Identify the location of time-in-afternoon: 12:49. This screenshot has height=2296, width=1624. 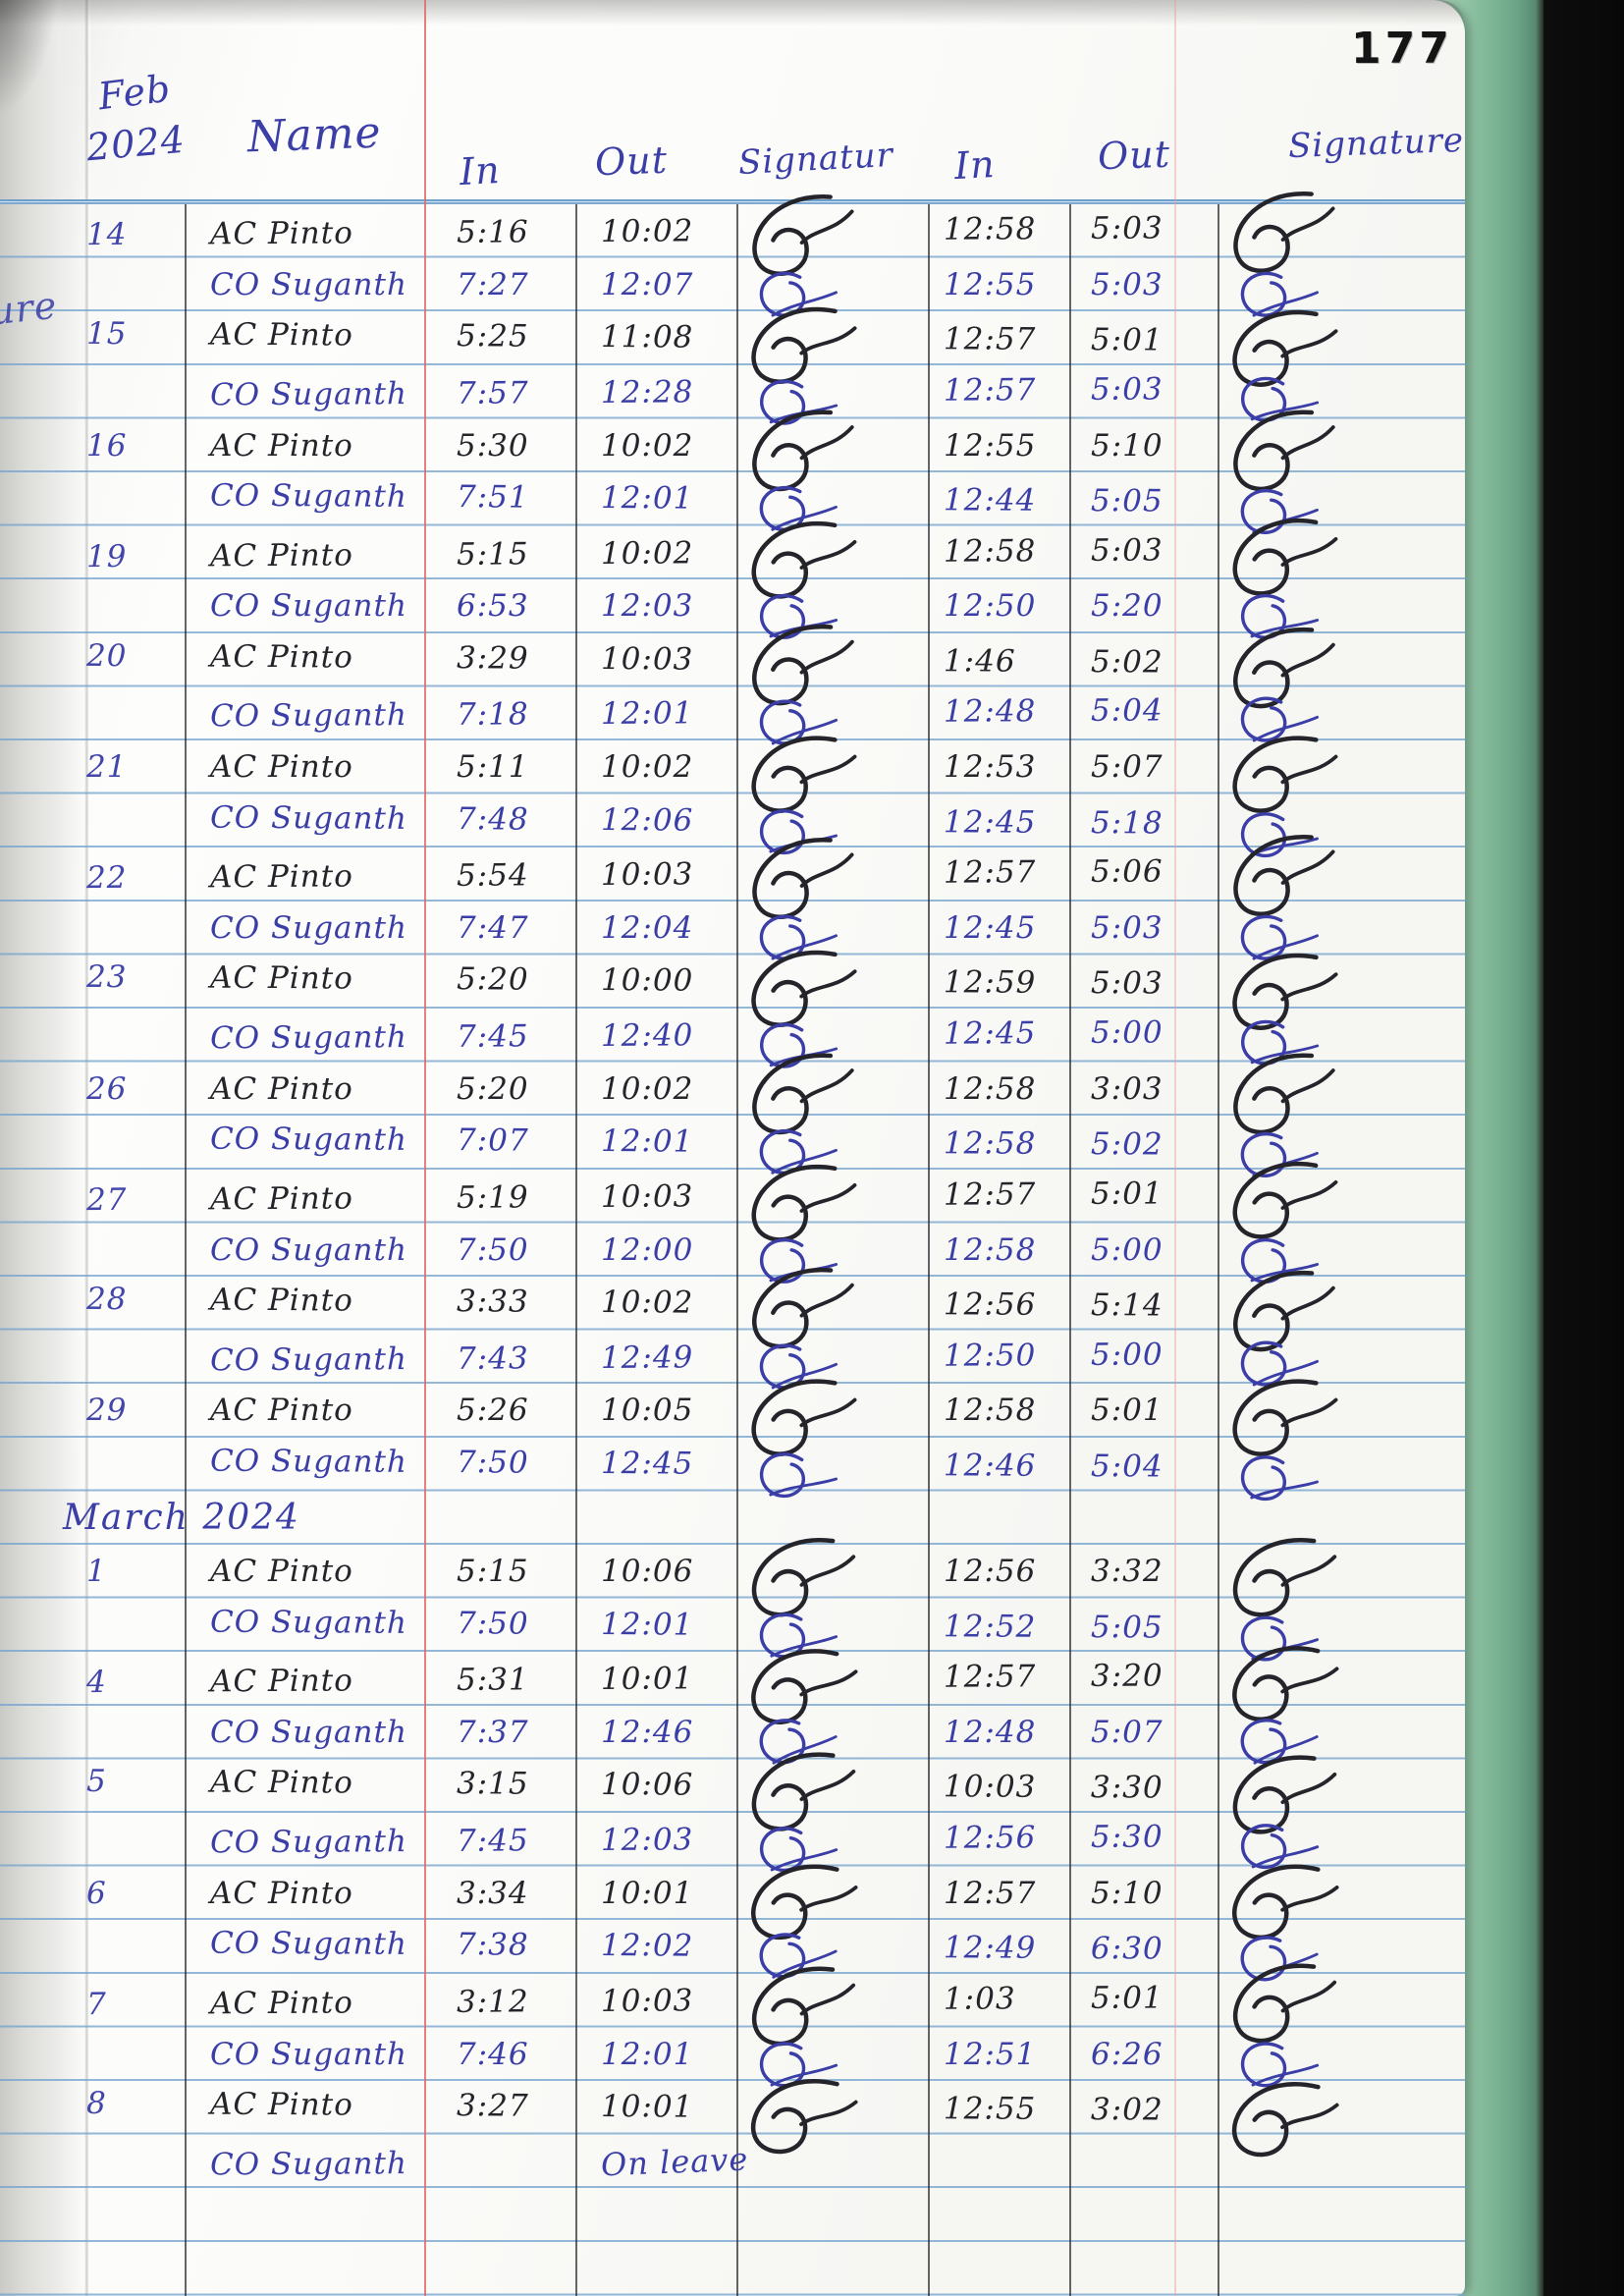
(990, 1948).